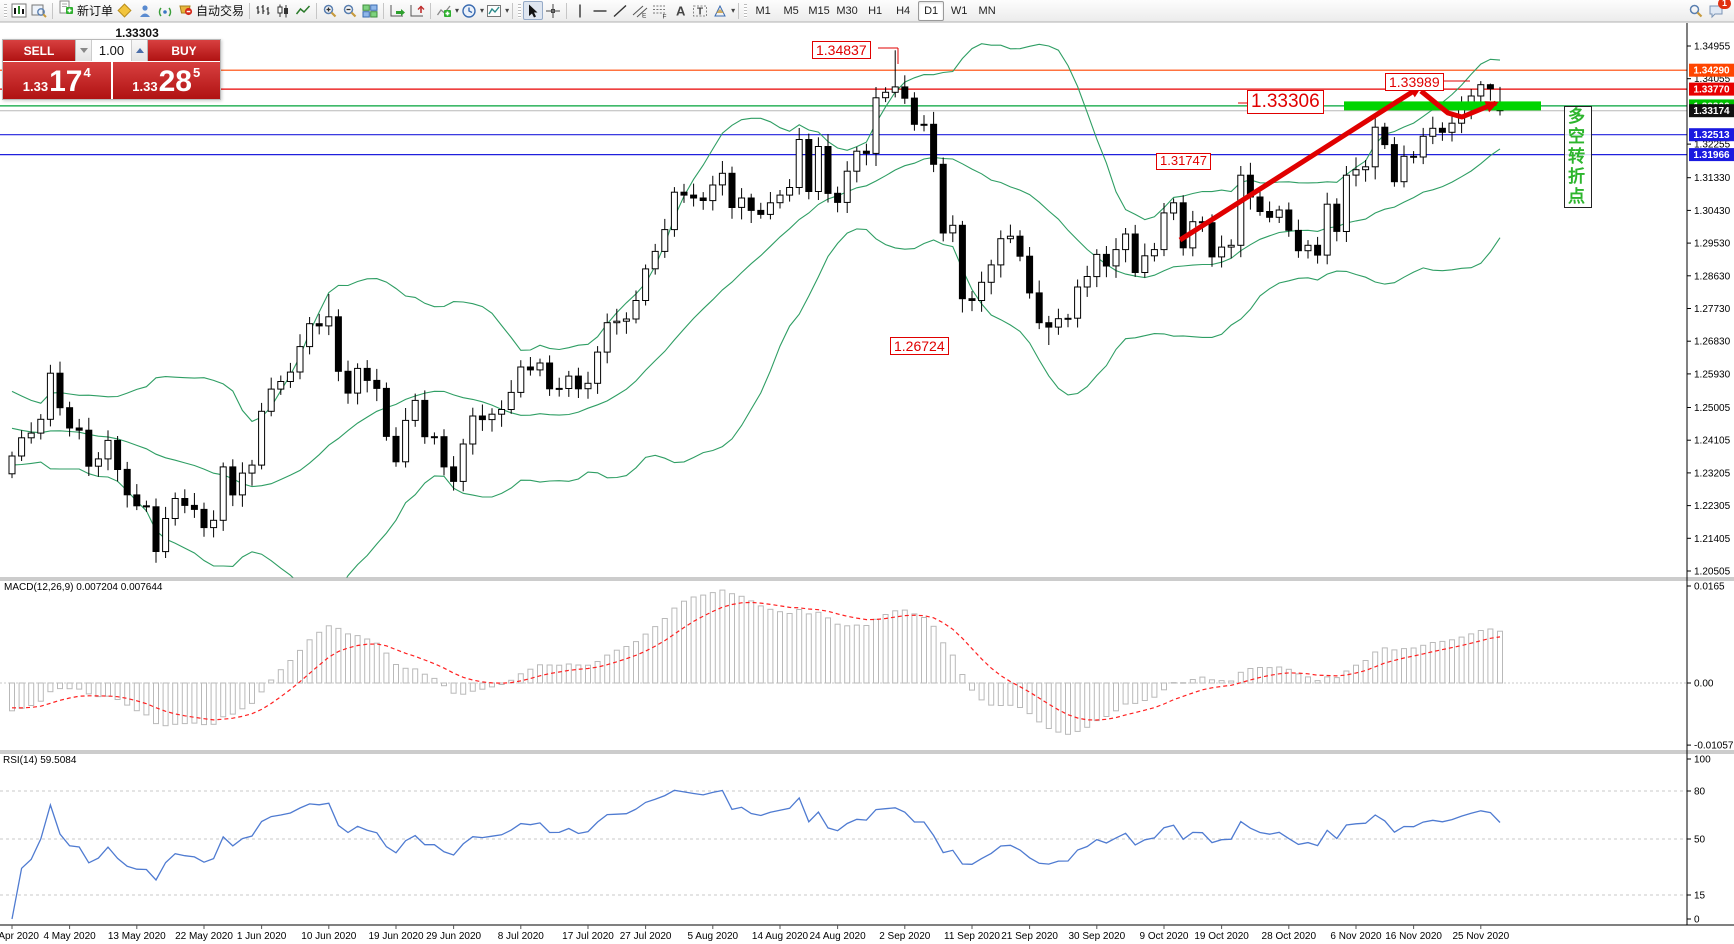 Image resolution: width=1734 pixels, height=944 pixels. Describe the element at coordinates (905, 936) in the screenshot. I see `svg-text: 2 Sep 2020` at that location.